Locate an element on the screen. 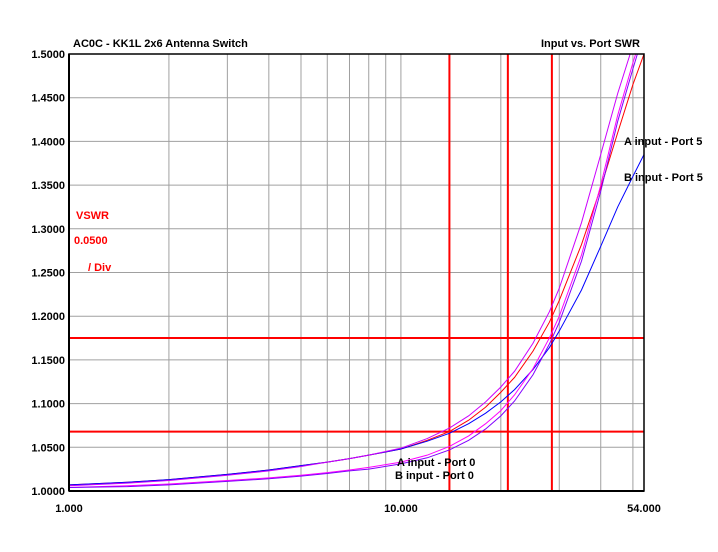 This screenshot has width=718, height=552. y-tick-label: 1.0500 is located at coordinates (48, 448).